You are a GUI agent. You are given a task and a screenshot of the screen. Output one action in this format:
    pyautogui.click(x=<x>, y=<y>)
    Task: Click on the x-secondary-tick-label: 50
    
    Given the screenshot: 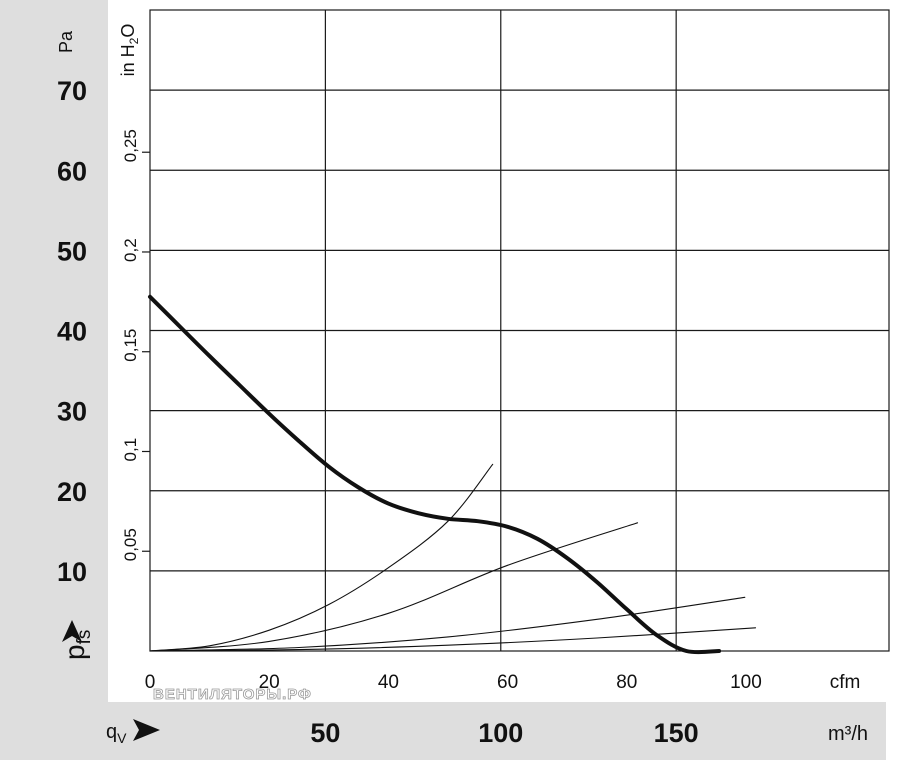 What is the action you would take?
    pyautogui.click(x=325, y=733)
    